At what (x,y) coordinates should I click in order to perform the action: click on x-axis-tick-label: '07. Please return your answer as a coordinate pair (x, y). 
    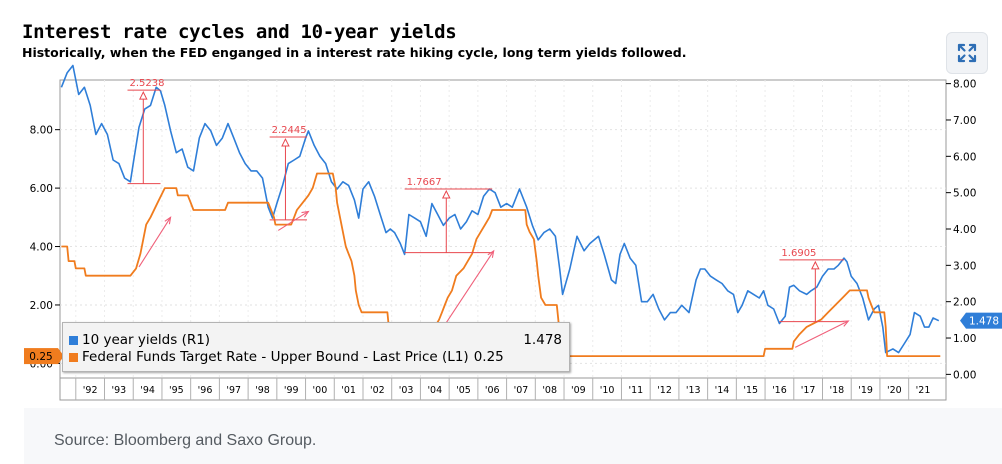
    Looking at the image, I should click on (521, 390).